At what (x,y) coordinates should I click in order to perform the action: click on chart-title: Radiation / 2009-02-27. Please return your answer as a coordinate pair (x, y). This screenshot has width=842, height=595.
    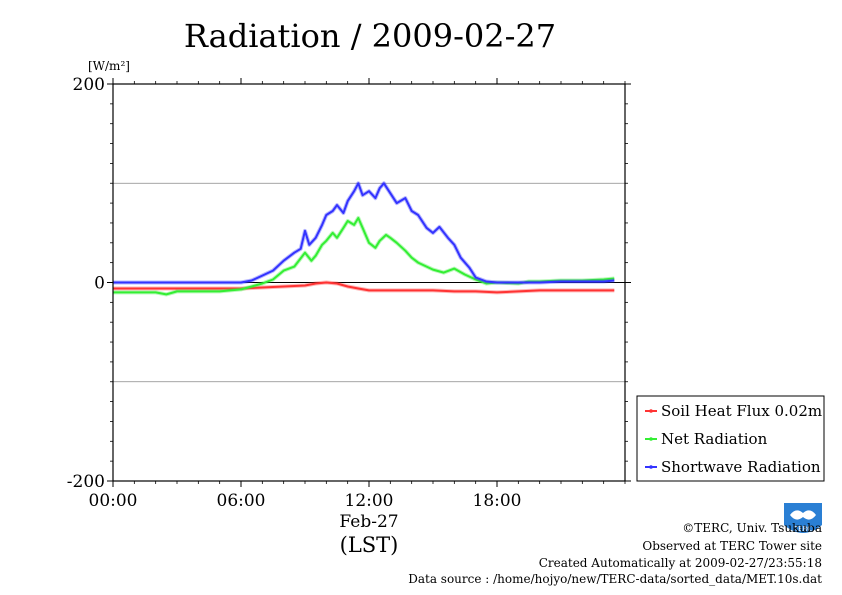
    Looking at the image, I should click on (370, 36).